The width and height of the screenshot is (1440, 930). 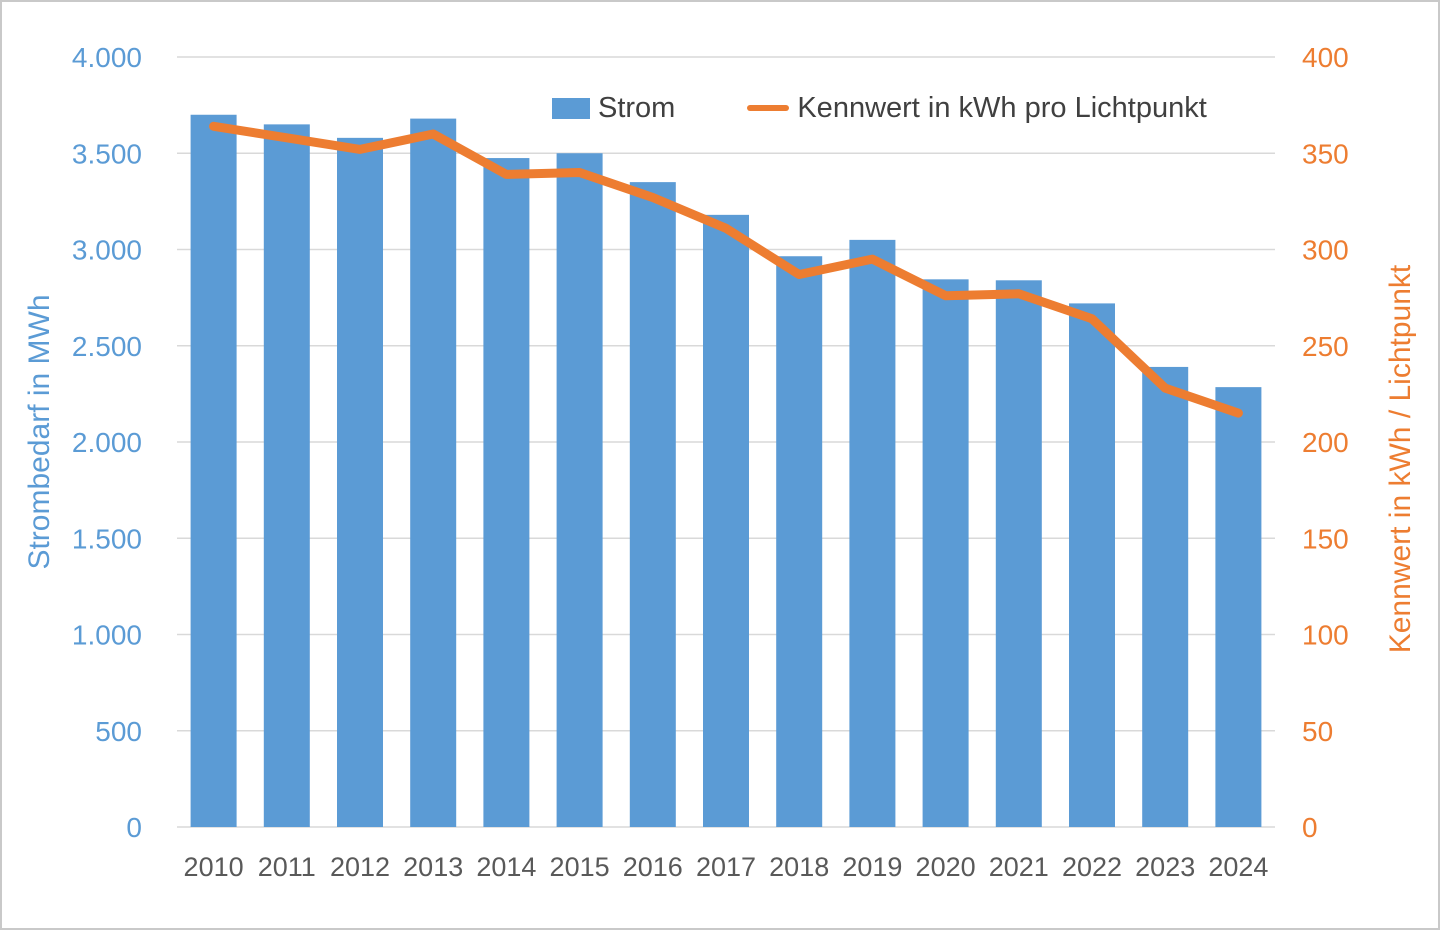 I want to click on left-axis-tick-label: 2.500, so click(x=107, y=346).